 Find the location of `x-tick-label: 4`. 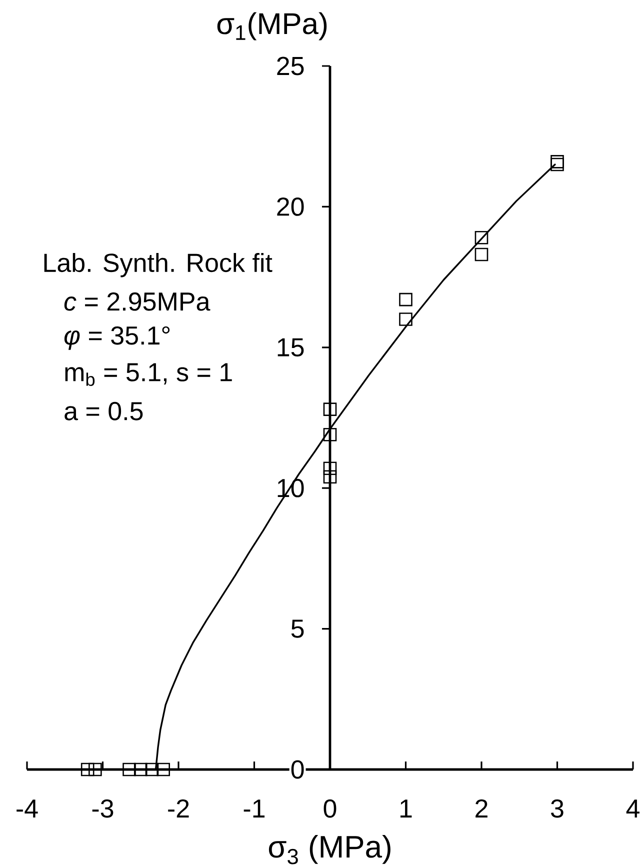

x-tick-label: 4 is located at coordinates (633, 809).